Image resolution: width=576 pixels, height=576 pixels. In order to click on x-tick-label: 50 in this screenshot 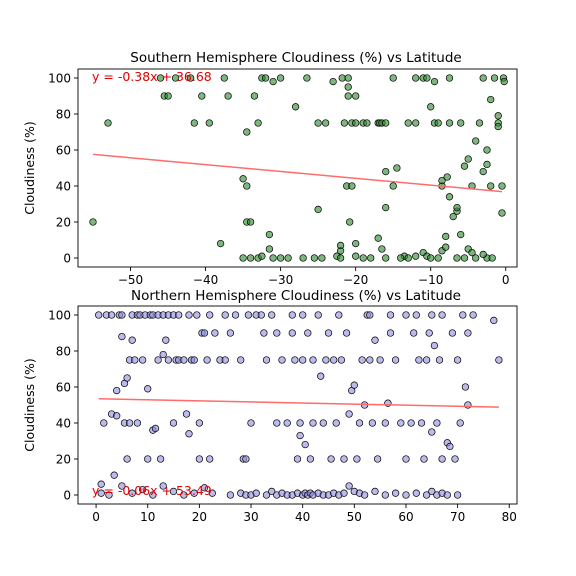, I will do `click(354, 517)`.